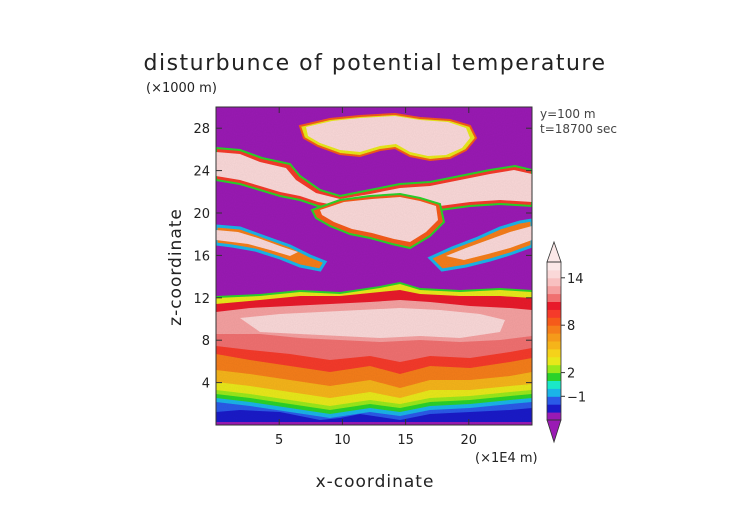 The height and width of the screenshot is (532, 752). What do you see at coordinates (375, 63) in the screenshot?
I see `chart-title: disturbunce of potential temperature` at bounding box center [375, 63].